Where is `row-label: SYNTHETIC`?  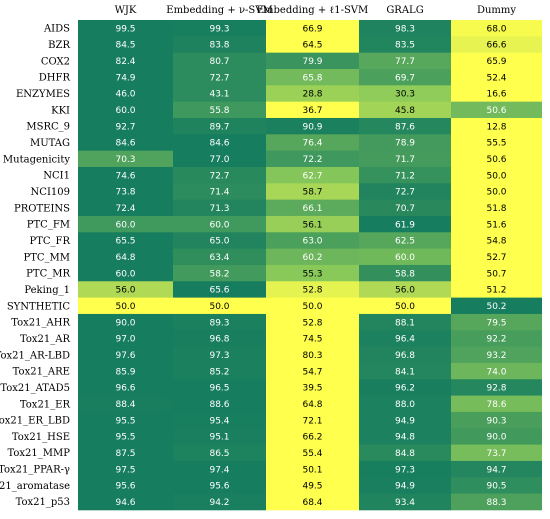 row-label: SYNTHETIC is located at coordinates (39, 306).